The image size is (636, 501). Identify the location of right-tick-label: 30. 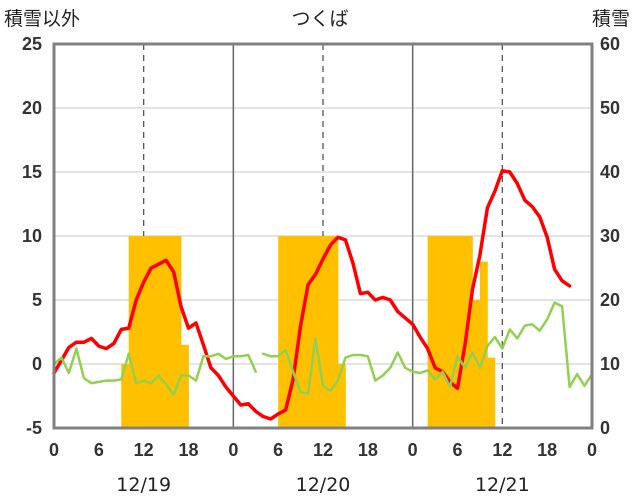
(610, 236).